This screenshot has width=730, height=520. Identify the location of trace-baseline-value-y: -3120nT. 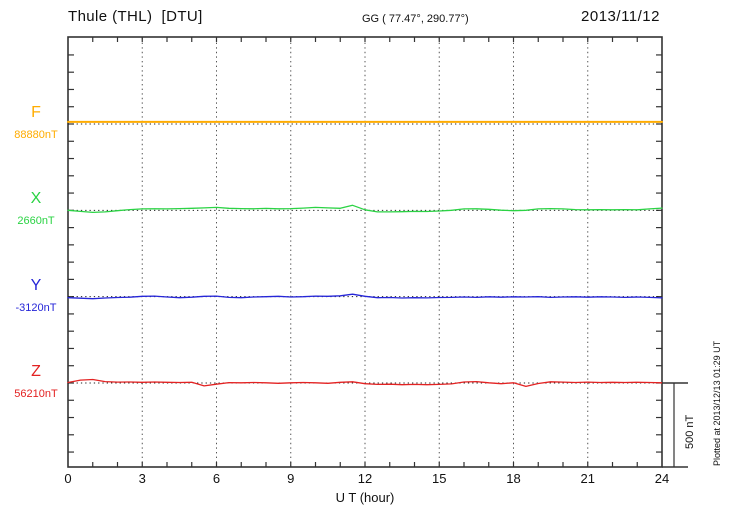
(36, 308).